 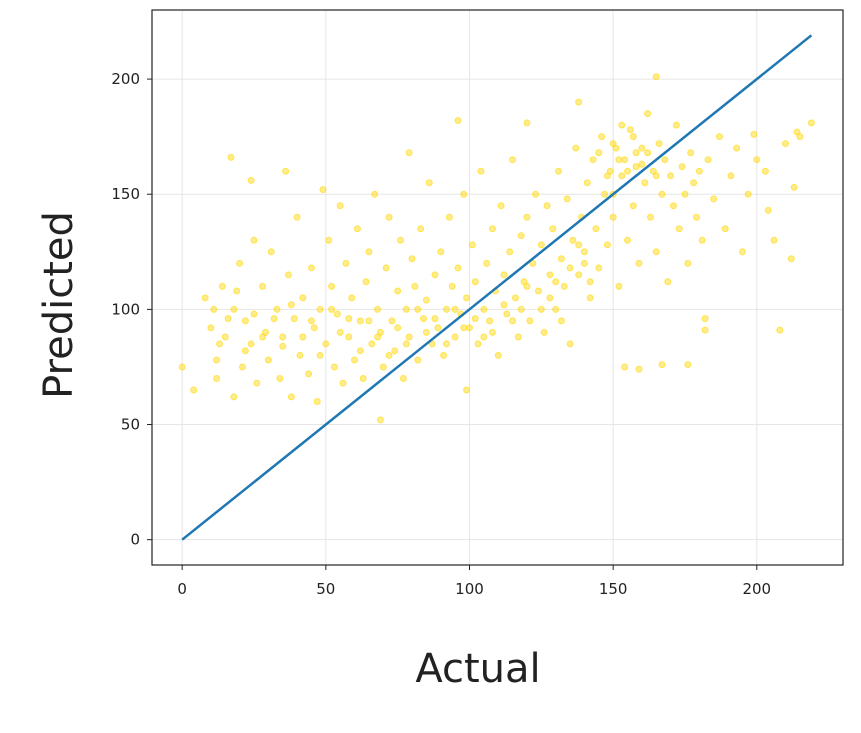 What do you see at coordinates (125, 194) in the screenshot?
I see `y-tick-label: 150` at bounding box center [125, 194].